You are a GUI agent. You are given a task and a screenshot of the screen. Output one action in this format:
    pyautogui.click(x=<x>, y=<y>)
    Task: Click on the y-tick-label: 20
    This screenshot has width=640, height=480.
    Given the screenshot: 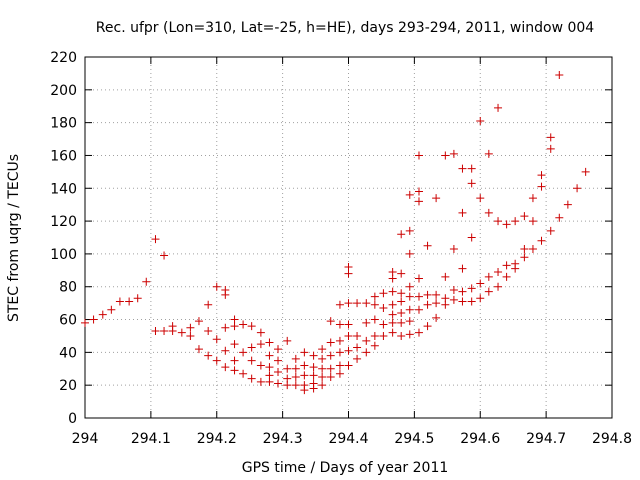 What is the action you would take?
    pyautogui.click(x=68, y=386)
    